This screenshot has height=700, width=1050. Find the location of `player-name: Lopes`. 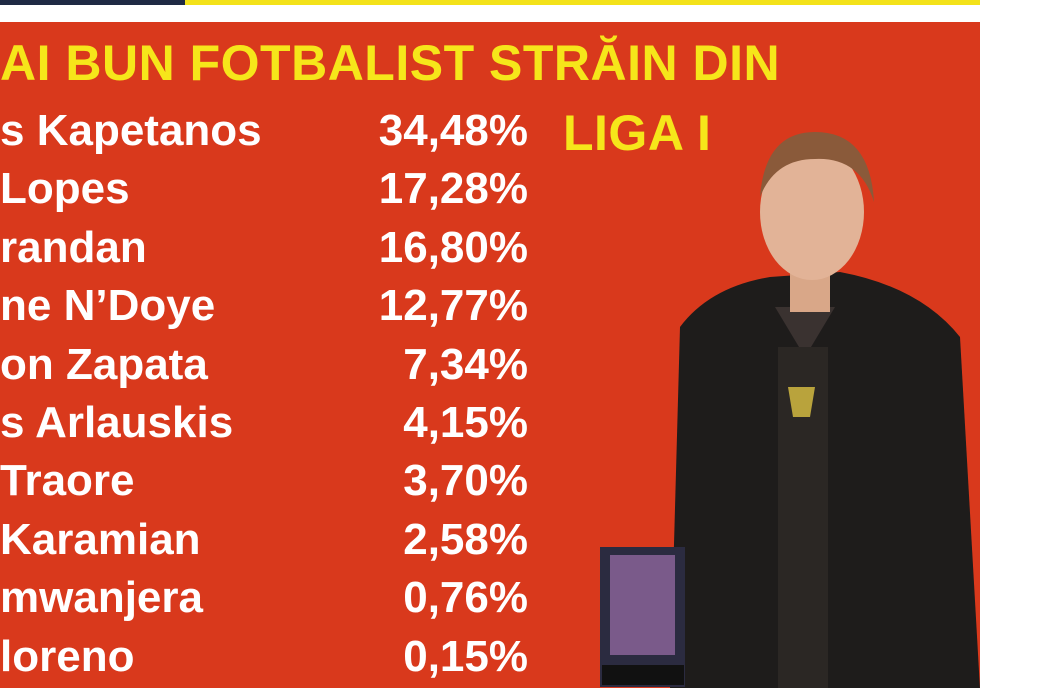

player-name: Lopes is located at coordinates (65, 189).